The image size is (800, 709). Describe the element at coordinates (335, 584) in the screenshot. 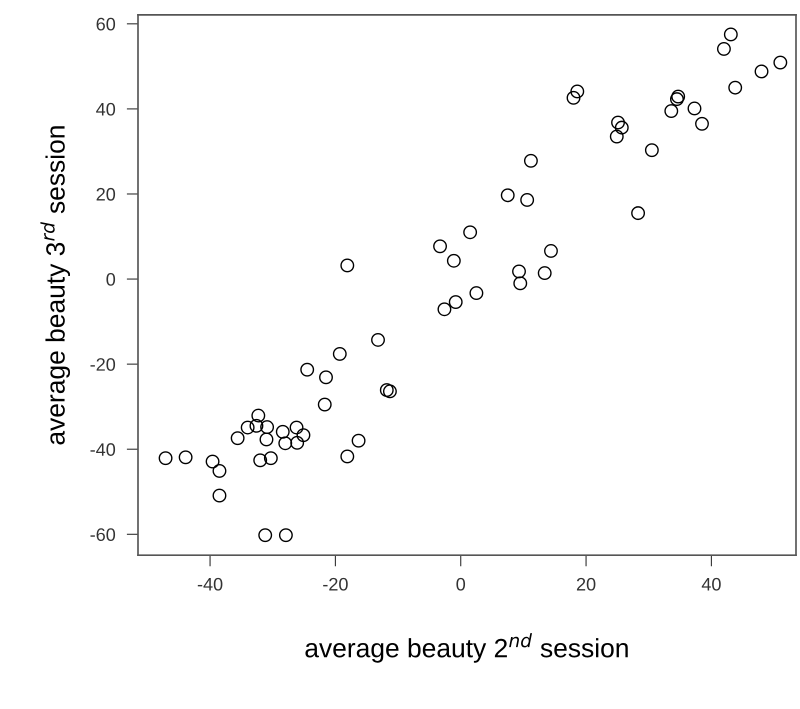

I see `x-tick-label: -20` at that location.